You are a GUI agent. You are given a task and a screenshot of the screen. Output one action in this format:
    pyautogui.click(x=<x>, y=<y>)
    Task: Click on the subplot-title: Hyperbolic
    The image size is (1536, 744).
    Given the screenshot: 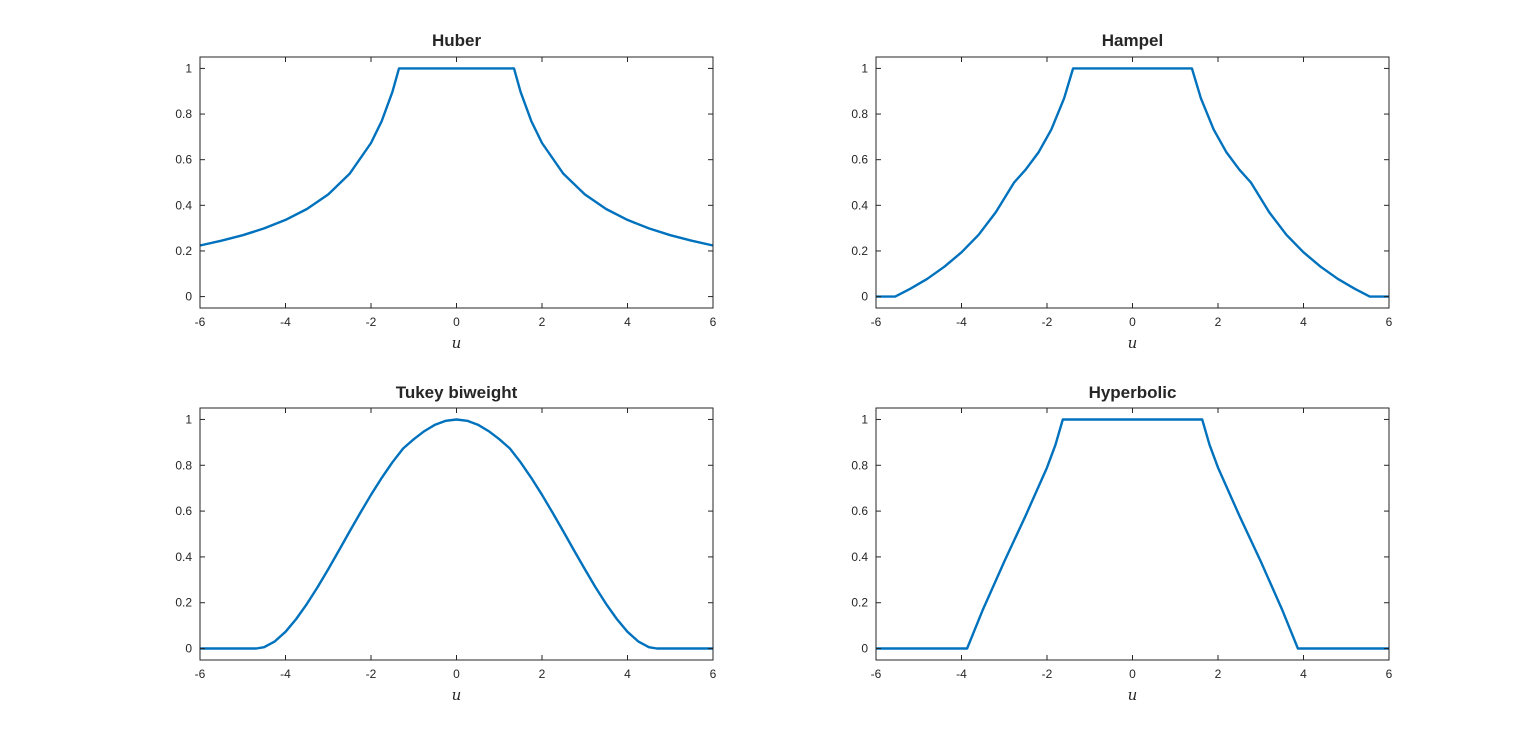 What is the action you would take?
    pyautogui.click(x=1132, y=392)
    